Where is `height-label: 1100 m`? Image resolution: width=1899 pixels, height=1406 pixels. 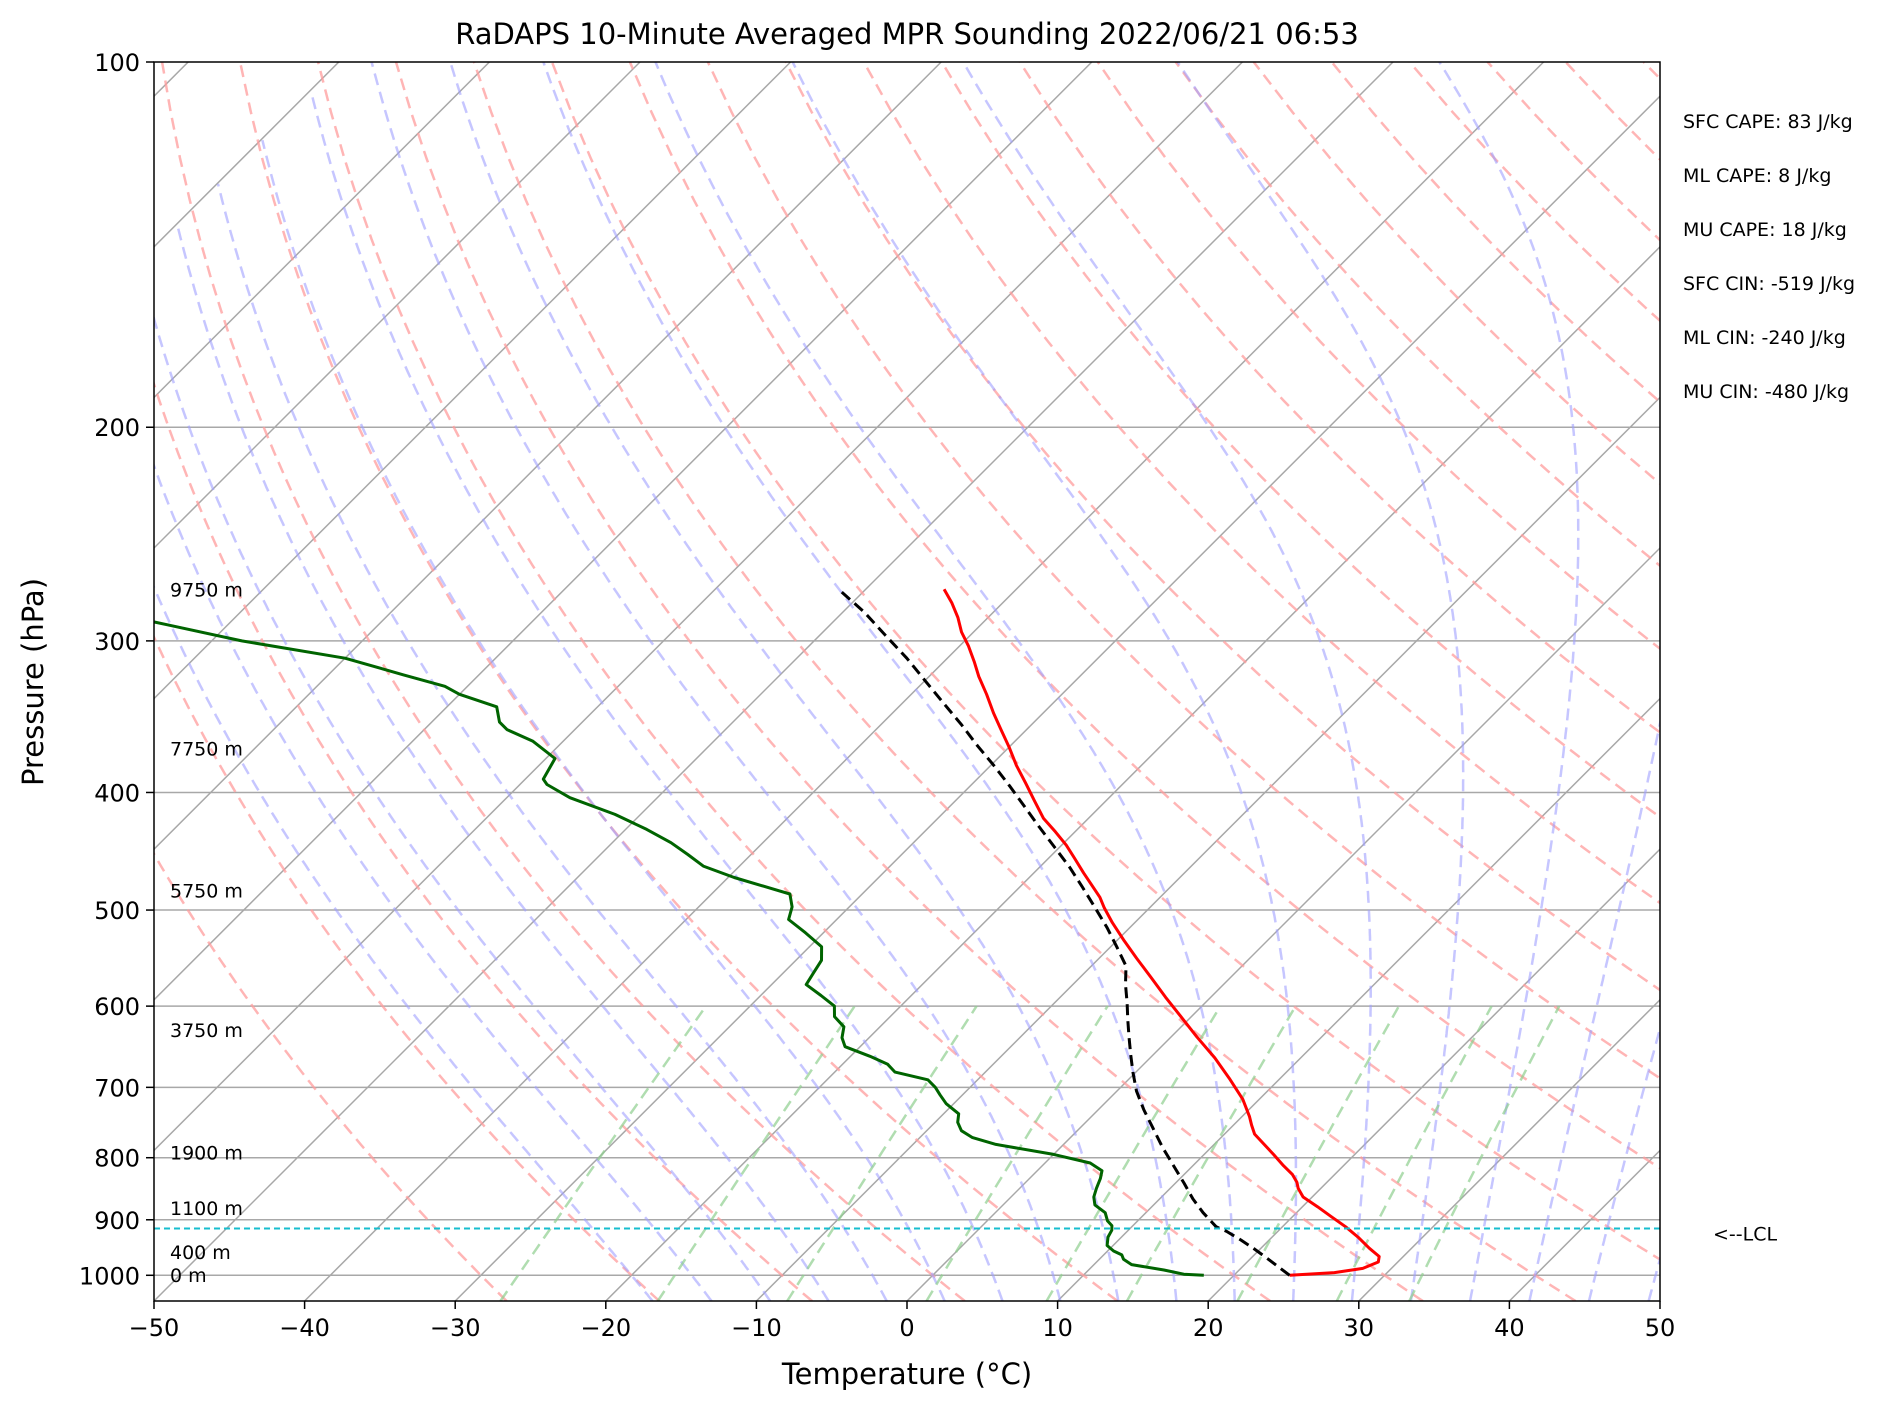 height-label: 1100 m is located at coordinates (206, 1209).